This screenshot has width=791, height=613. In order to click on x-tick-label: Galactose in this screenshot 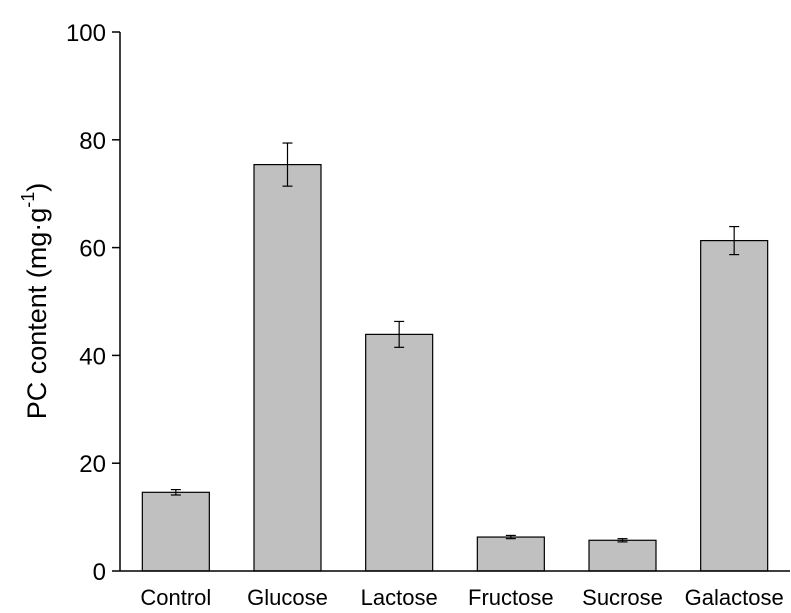, I will do `click(734, 597)`.